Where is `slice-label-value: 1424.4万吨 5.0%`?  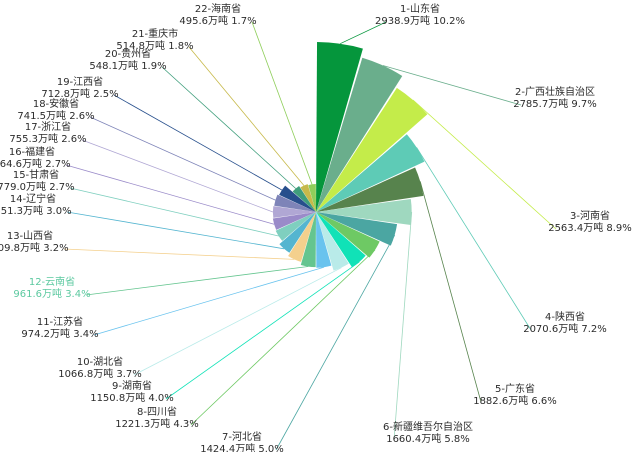 slice-label-value: 1424.4万吨 5.0% is located at coordinates (242, 447).